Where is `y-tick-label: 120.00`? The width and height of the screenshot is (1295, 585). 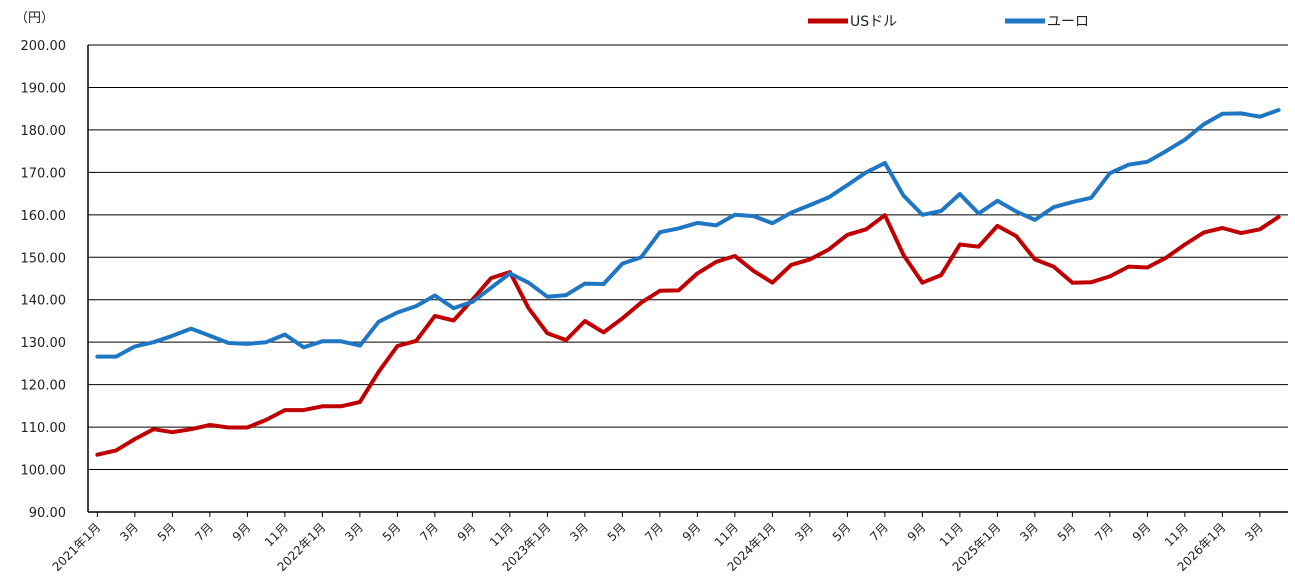
y-tick-label: 120.00 is located at coordinates (44, 386).